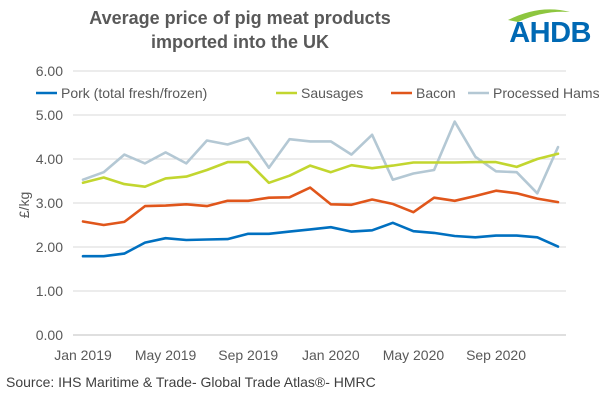  I want to click on logo-swoosh-icon, so click(539, 15).